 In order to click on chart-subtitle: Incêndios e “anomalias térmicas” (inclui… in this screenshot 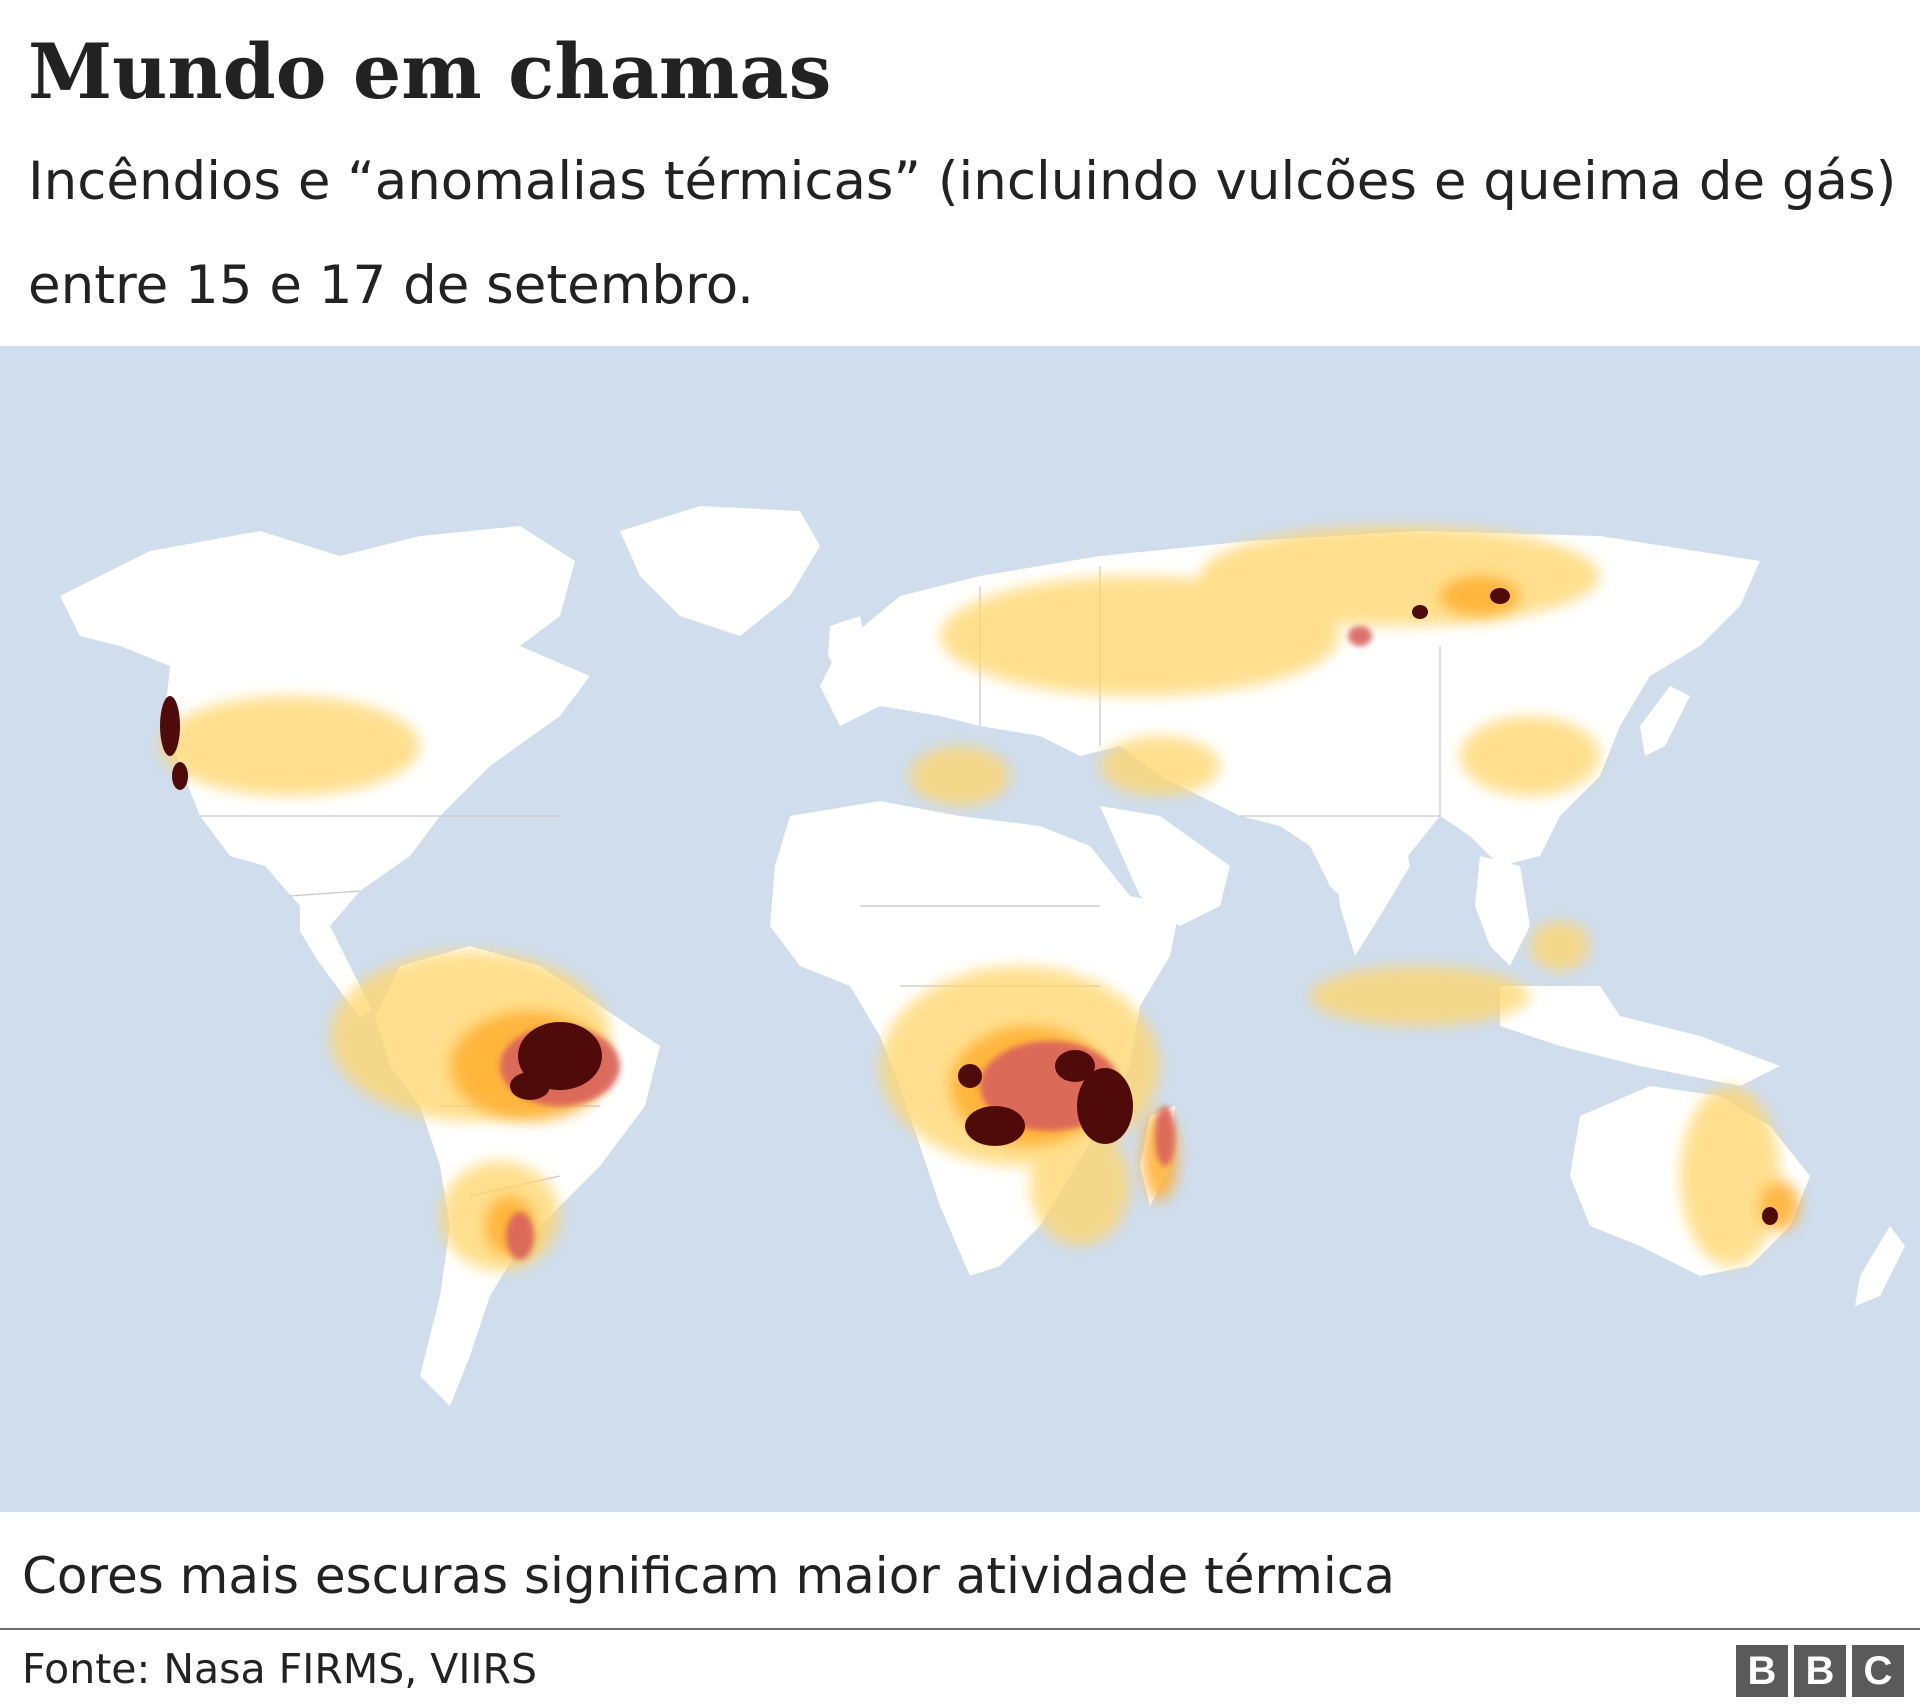, I will do `click(962, 233)`.